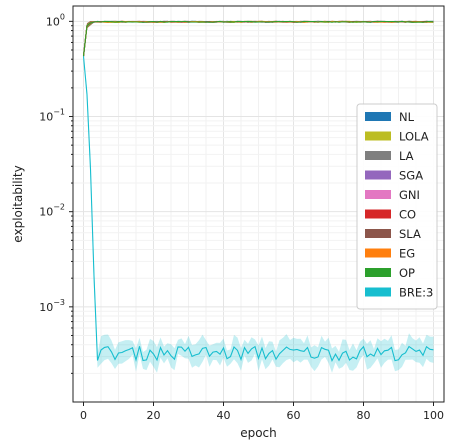 This screenshot has width=451, height=445. I want to click on y-tick-exponent: 0, so click(62, 16).